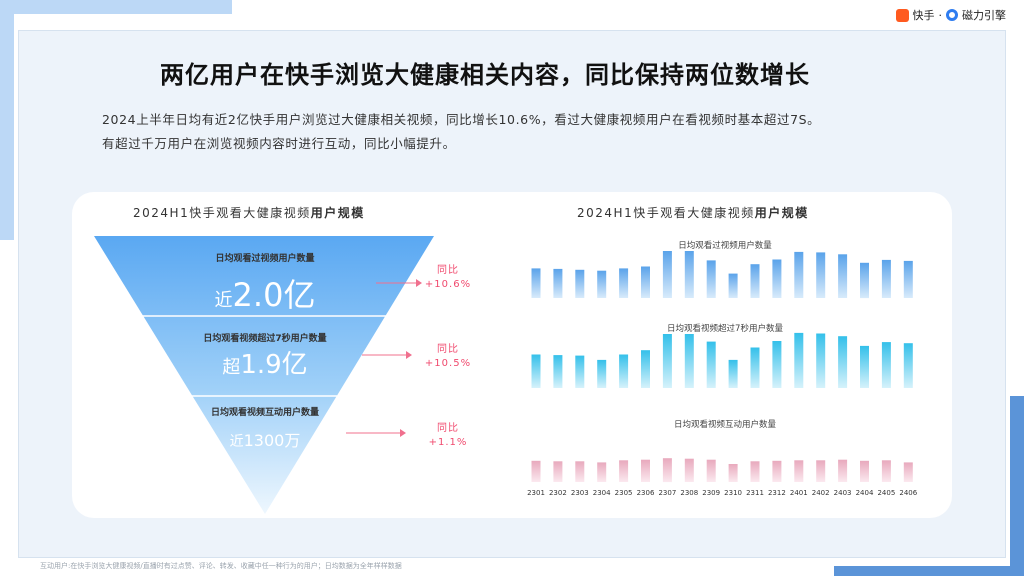  What do you see at coordinates (689, 493) in the screenshot?
I see `month-label: 2308` at bounding box center [689, 493].